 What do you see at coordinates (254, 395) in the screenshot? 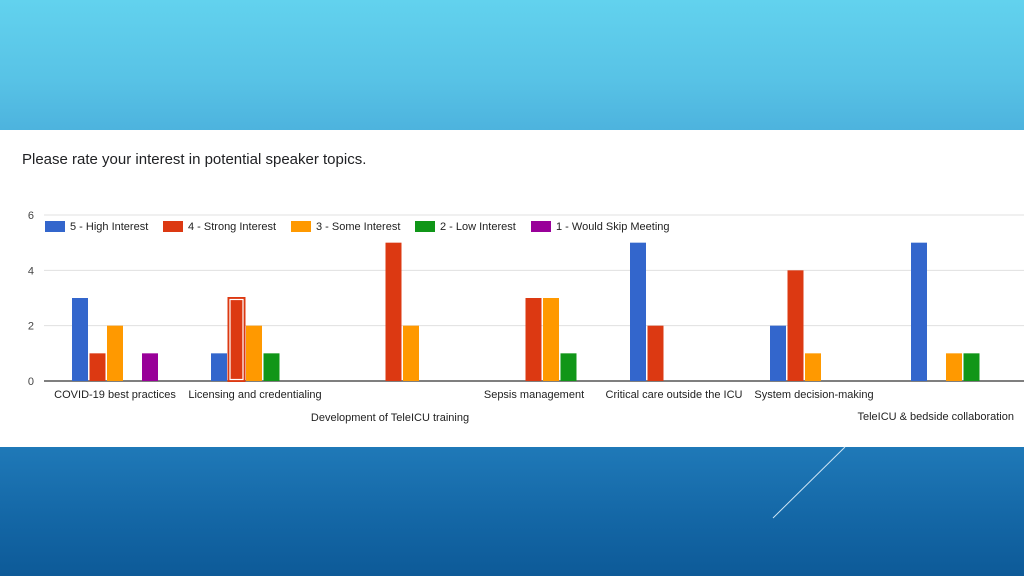
I see `x-tick-label: Licensing and credentialing` at bounding box center [254, 395].